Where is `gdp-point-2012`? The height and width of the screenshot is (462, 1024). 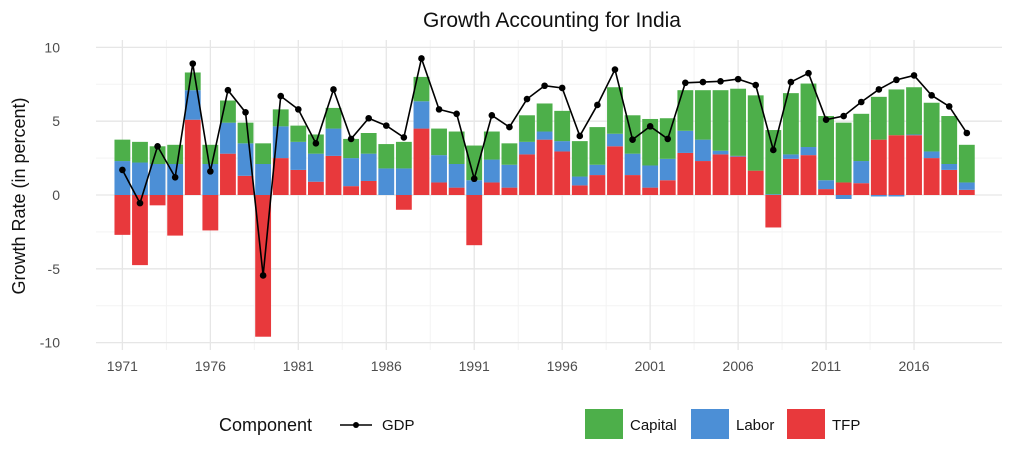 gdp-point-2012 is located at coordinates (843, 116).